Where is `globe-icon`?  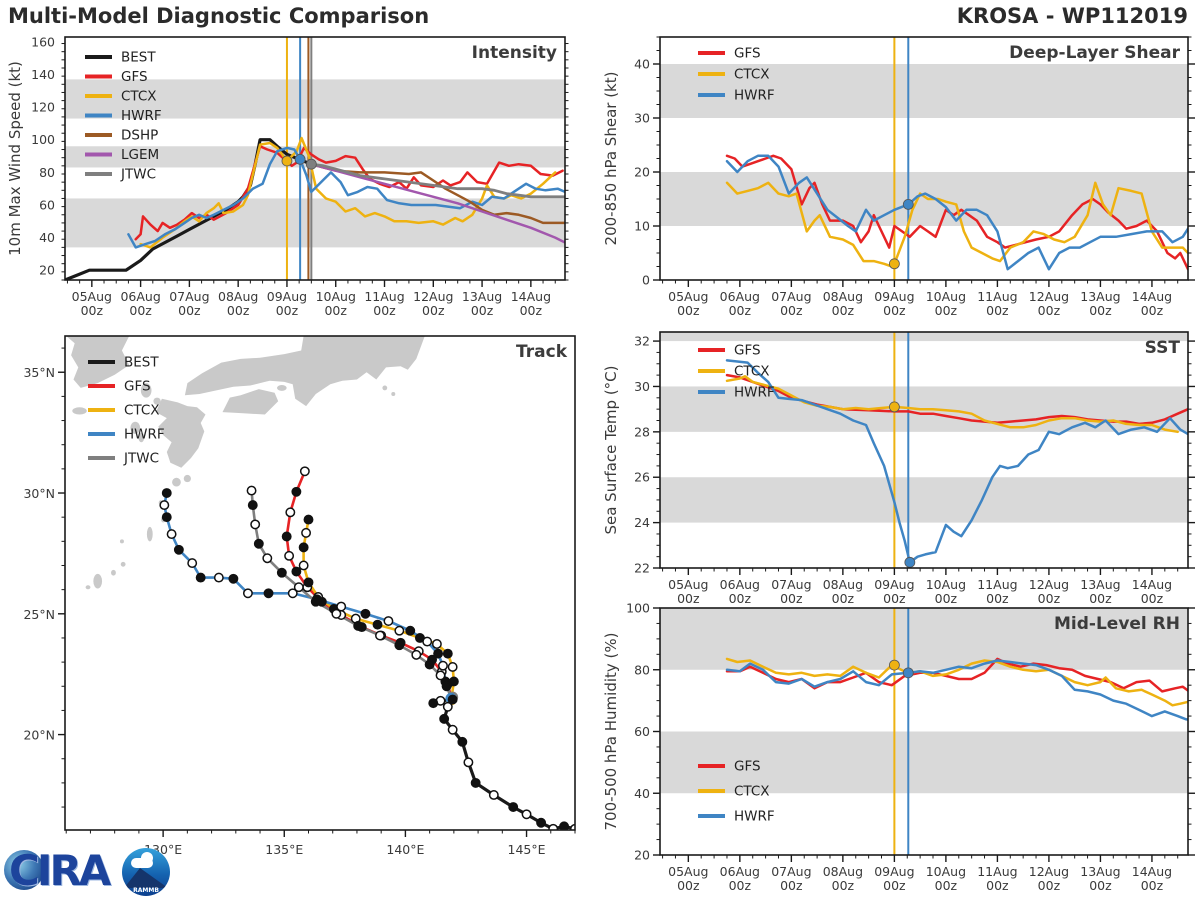 globe-icon is located at coordinates (24, 870).